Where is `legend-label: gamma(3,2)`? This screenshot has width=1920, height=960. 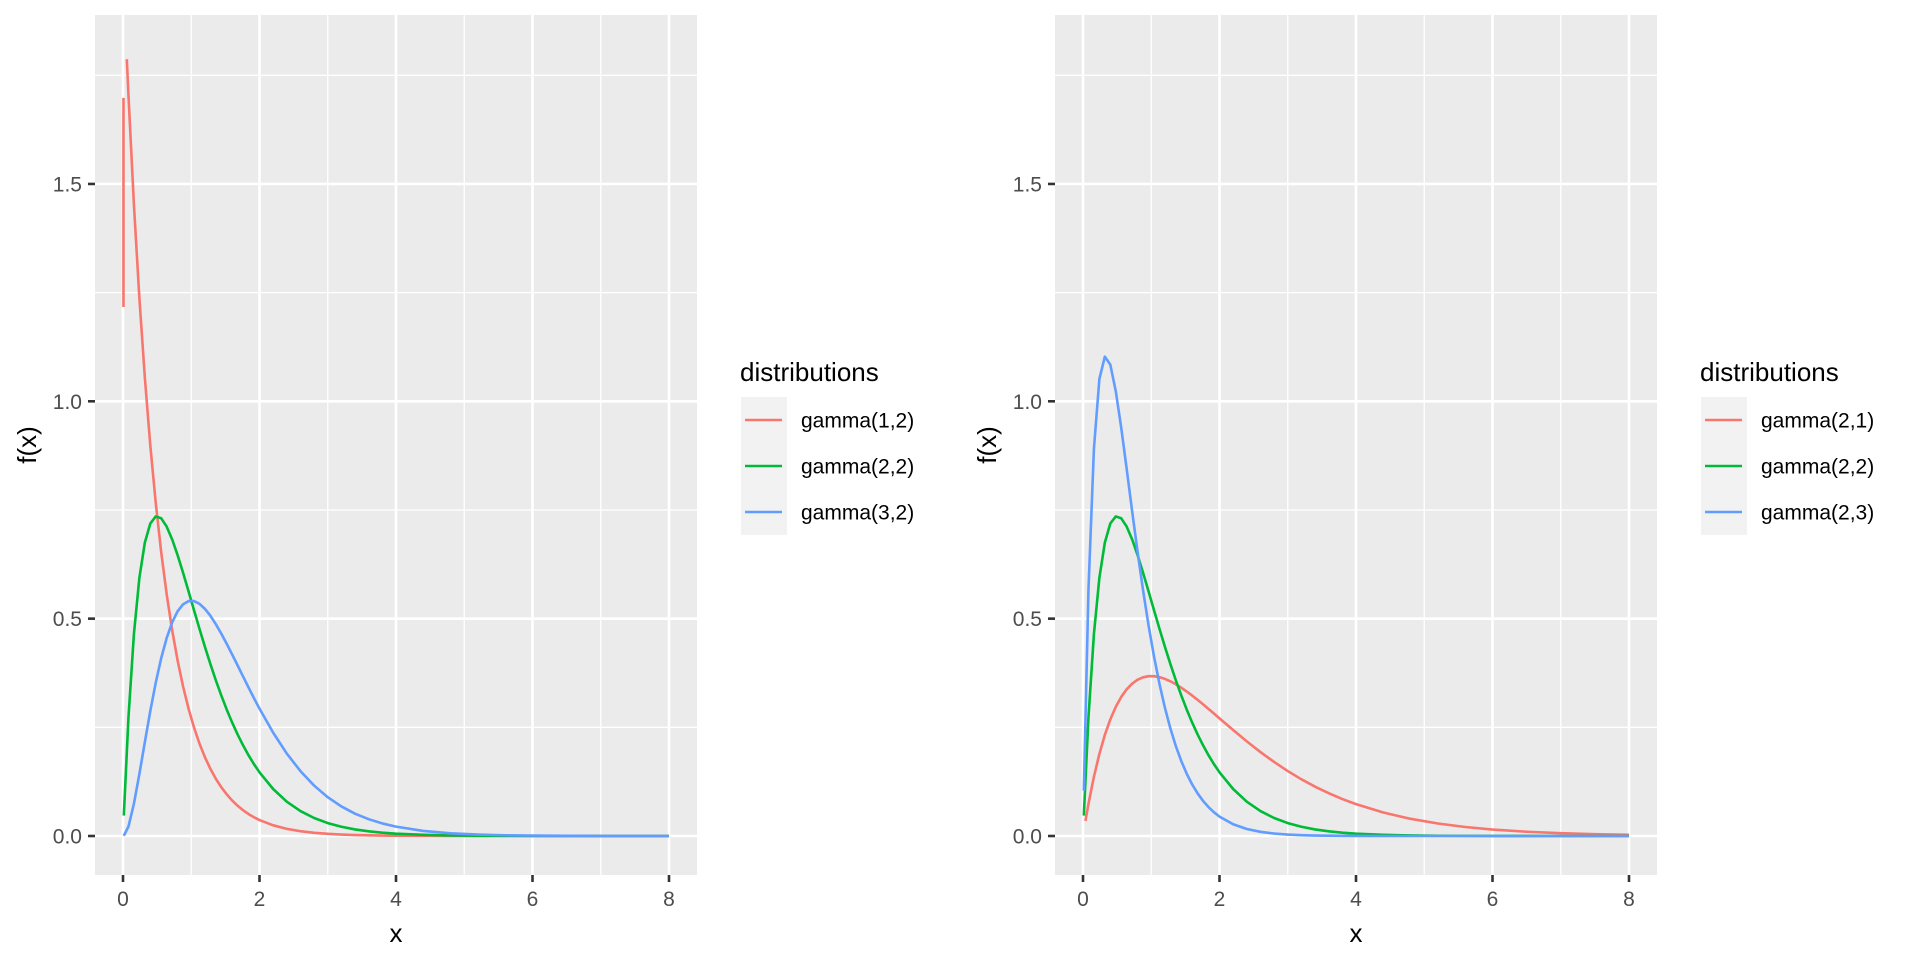 legend-label: gamma(3,2) is located at coordinates (857, 513).